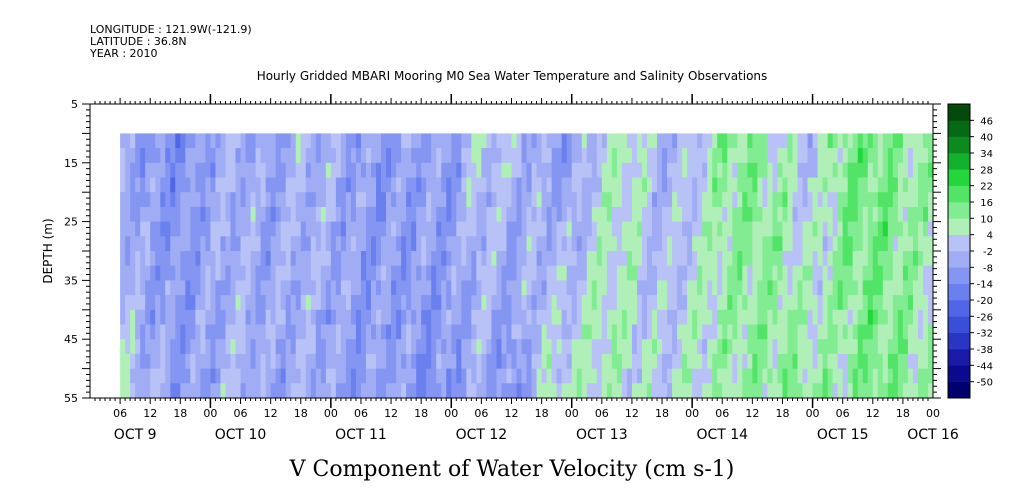 The height and width of the screenshot is (504, 1009). Describe the element at coordinates (873, 413) in the screenshot. I see `x-hour-tick-label: 12` at that location.